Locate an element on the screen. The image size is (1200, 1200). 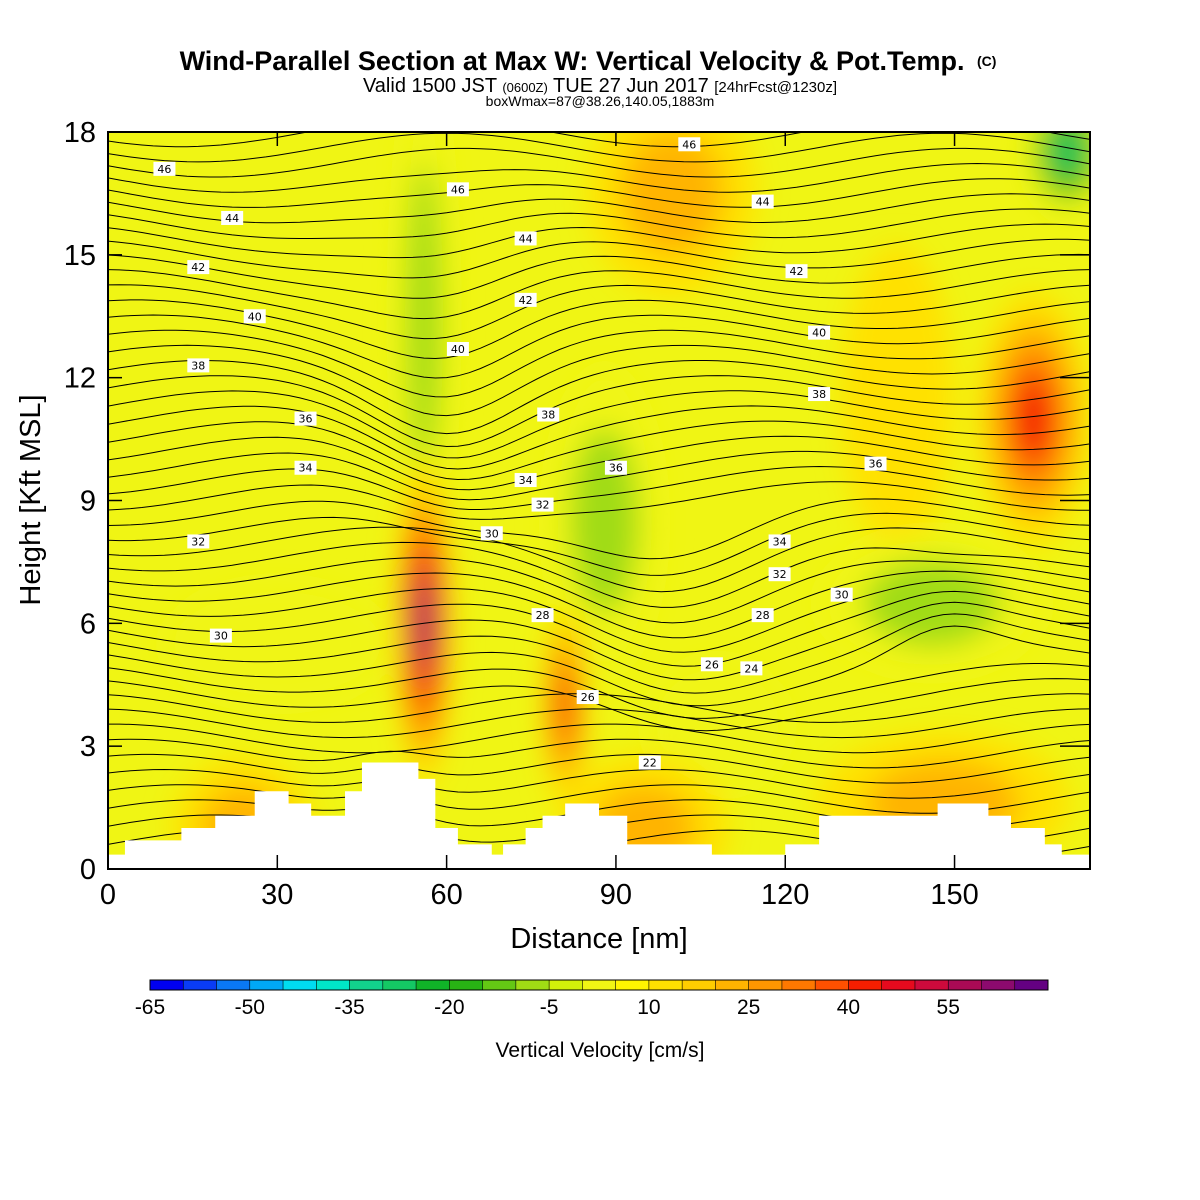
isotherm-label: 26 is located at coordinates (711, 664).